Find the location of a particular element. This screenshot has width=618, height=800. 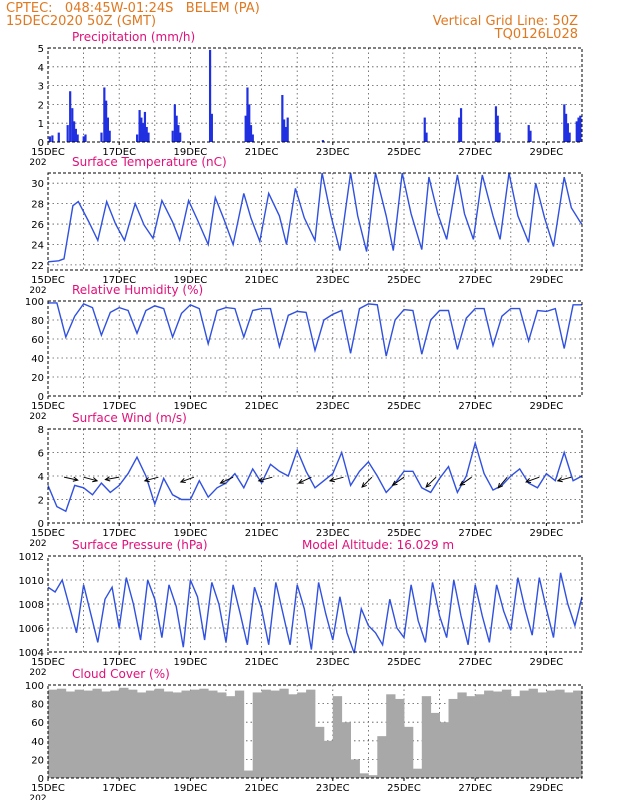

wind-series-line is located at coordinates (315, 476).